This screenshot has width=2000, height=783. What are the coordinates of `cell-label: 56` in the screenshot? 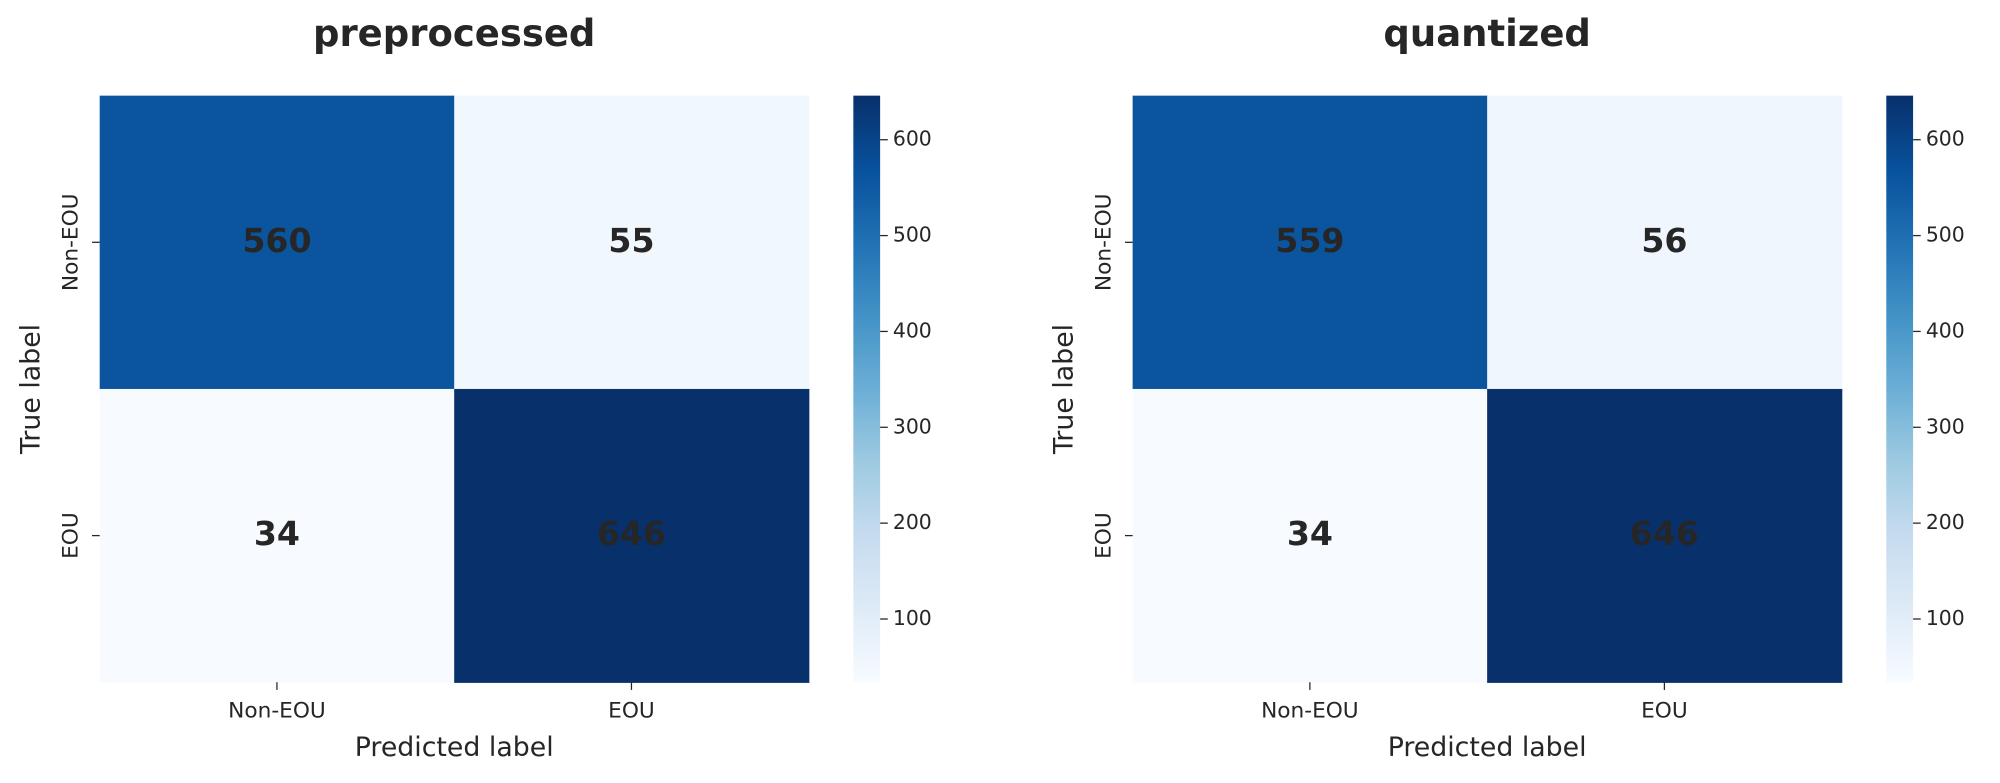 It's located at (1664, 240).